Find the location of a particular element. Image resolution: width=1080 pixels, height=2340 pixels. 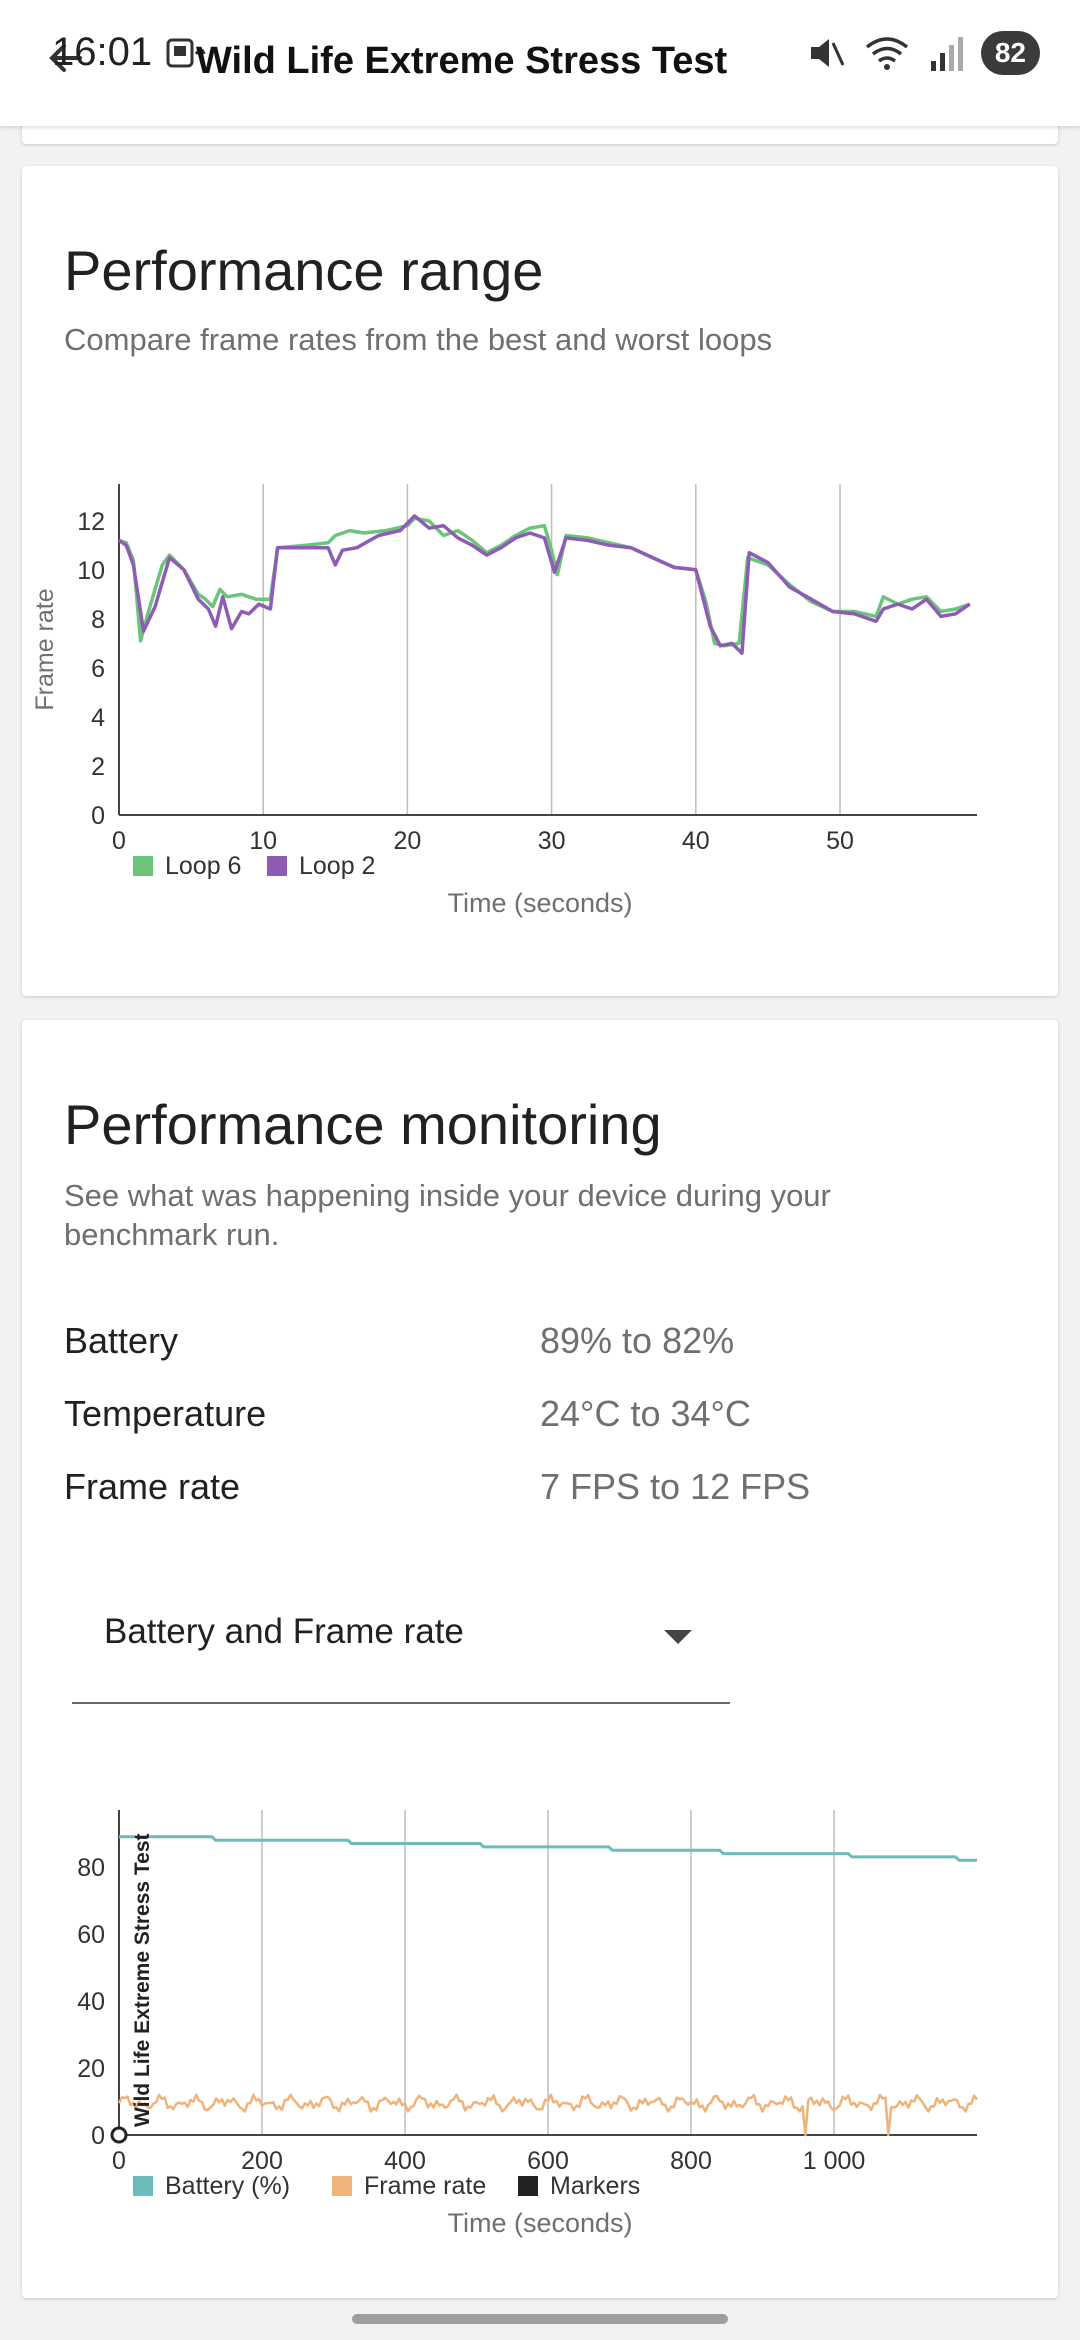

page-title: Wild Life Extreme Stress Test is located at coordinates (462, 61).